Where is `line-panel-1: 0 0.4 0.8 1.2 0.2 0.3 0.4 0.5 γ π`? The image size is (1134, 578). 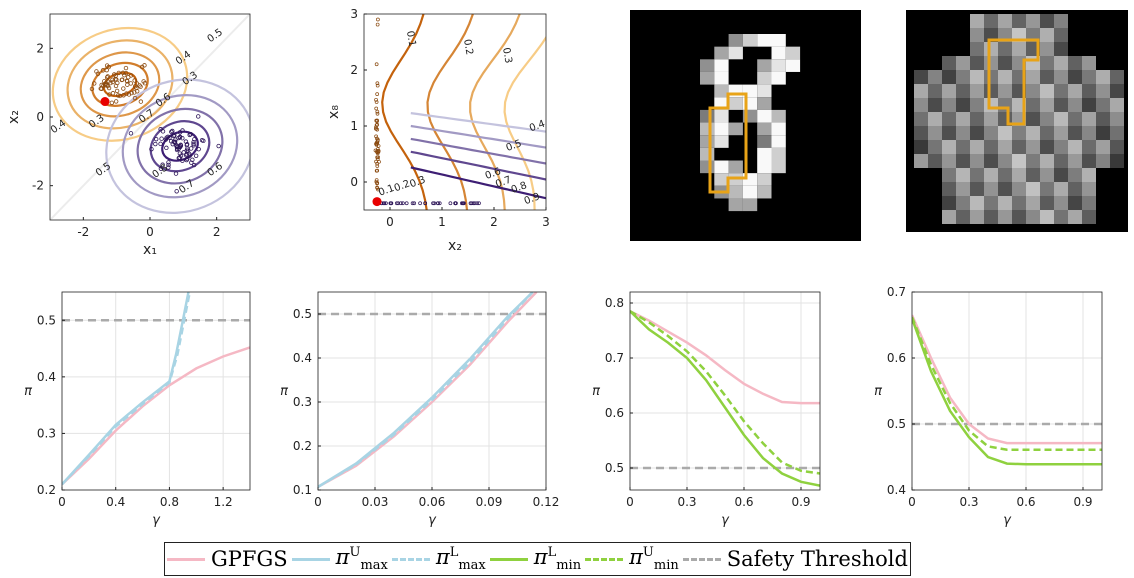
line-panel-1: 0 0.4 0.8 1.2 0.2 0.3 0.4 0.5 γ π is located at coordinates (137, 409).